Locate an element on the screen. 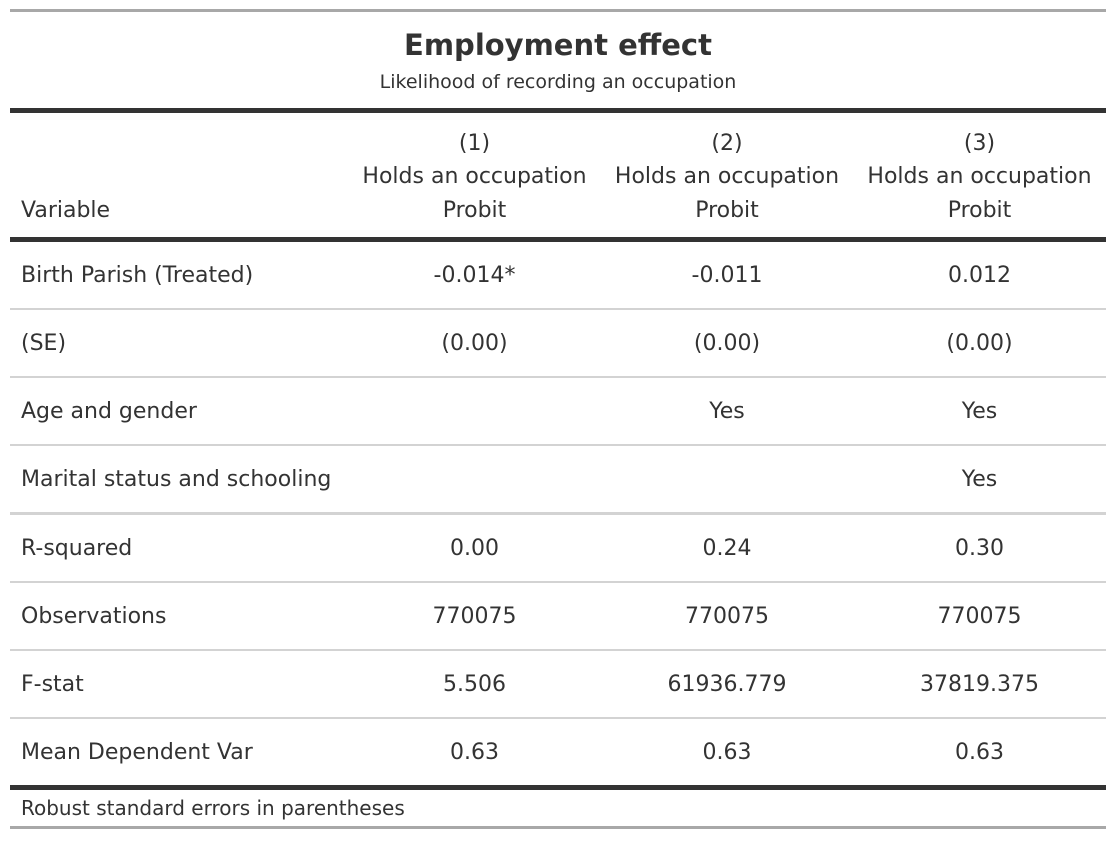 The height and width of the screenshot is (844, 1114). table-row: (SE) (0.00) (0.00) (0.00) is located at coordinates (558, 343).